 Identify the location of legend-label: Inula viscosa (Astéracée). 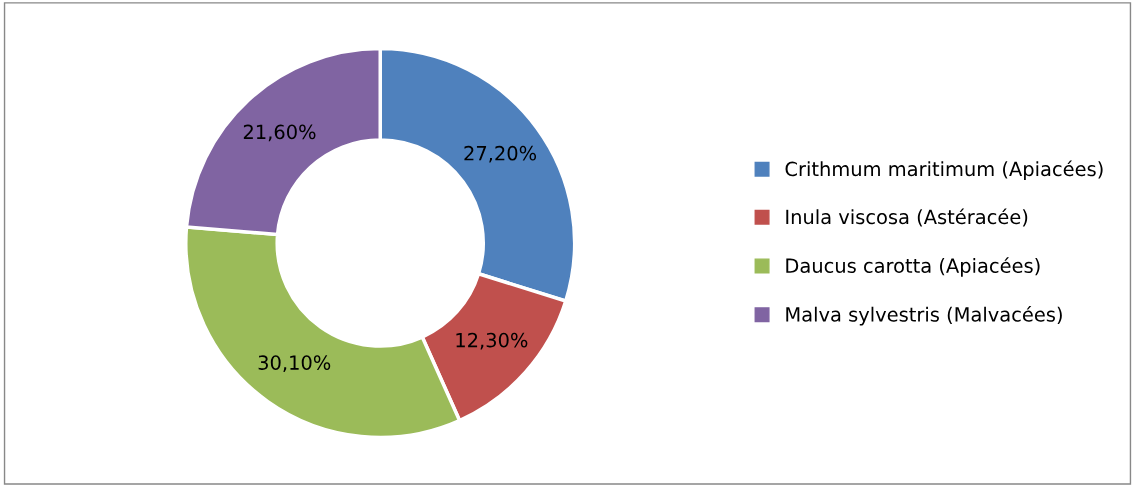
(907, 217).